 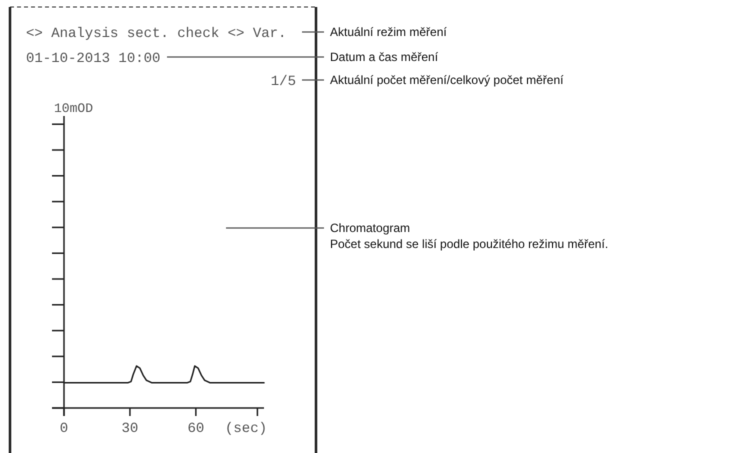 What do you see at coordinates (370, 228) in the screenshot?
I see `text: Chromatogram` at bounding box center [370, 228].